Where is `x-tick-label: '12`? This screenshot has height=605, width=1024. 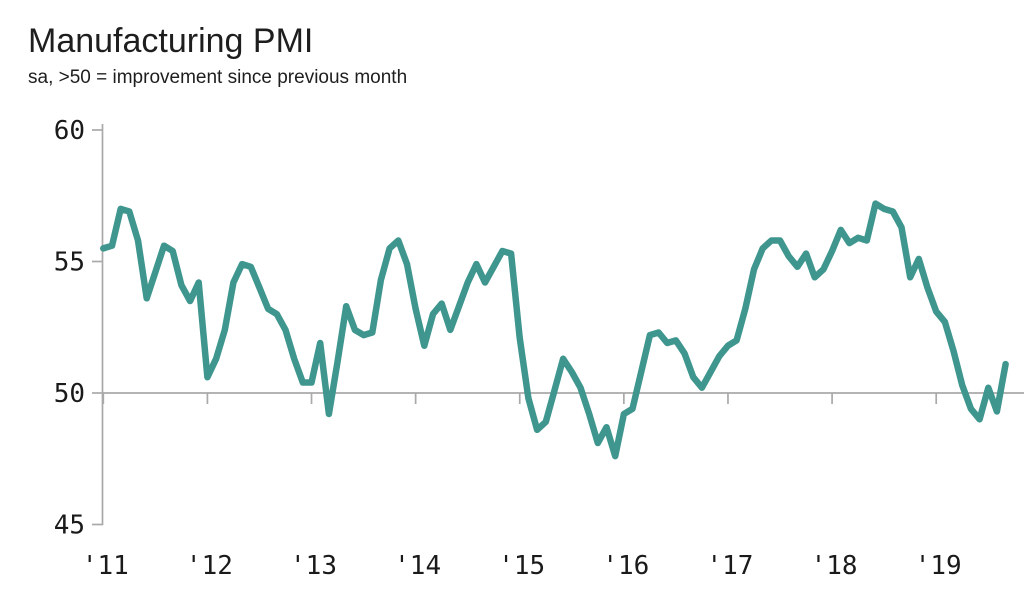
x-tick-label: '12 is located at coordinates (209, 566).